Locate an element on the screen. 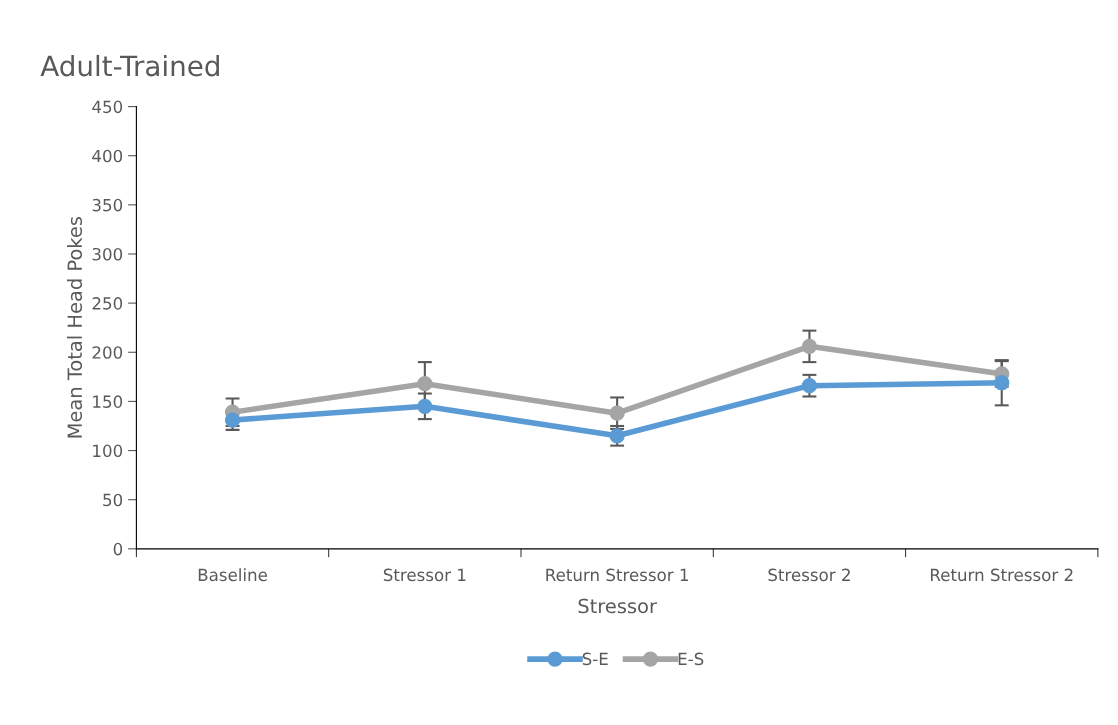 The height and width of the screenshot is (725, 1118). x-tick-label: Stressor 1 is located at coordinates (424, 575).